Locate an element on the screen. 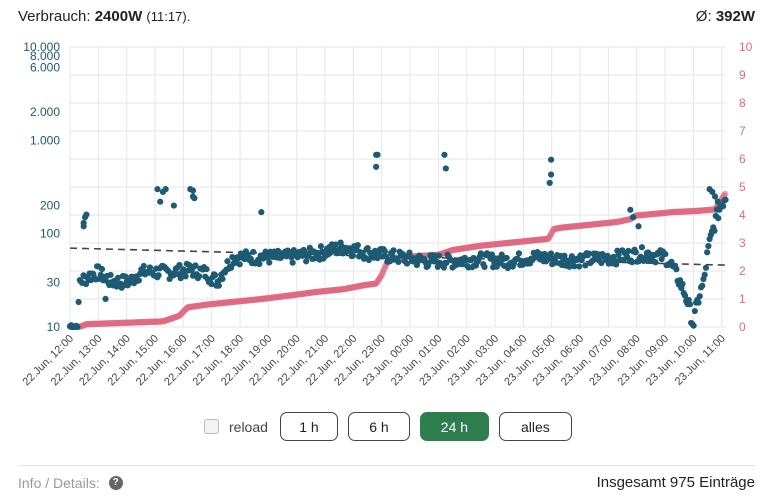 The image size is (783, 503). reload-checkbox is located at coordinates (211, 426).